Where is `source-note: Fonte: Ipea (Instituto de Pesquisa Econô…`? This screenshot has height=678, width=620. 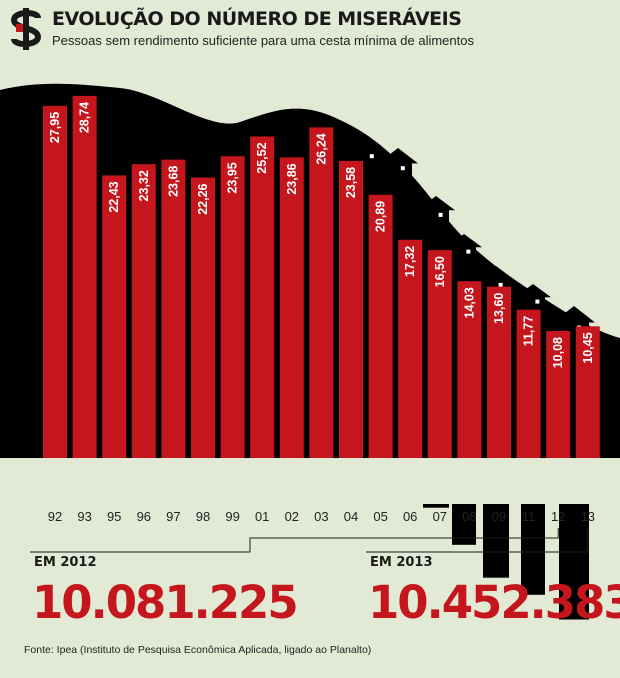 source-note: Fonte: Ipea (Instituto de Pesquisa Econô… is located at coordinates (198, 650).